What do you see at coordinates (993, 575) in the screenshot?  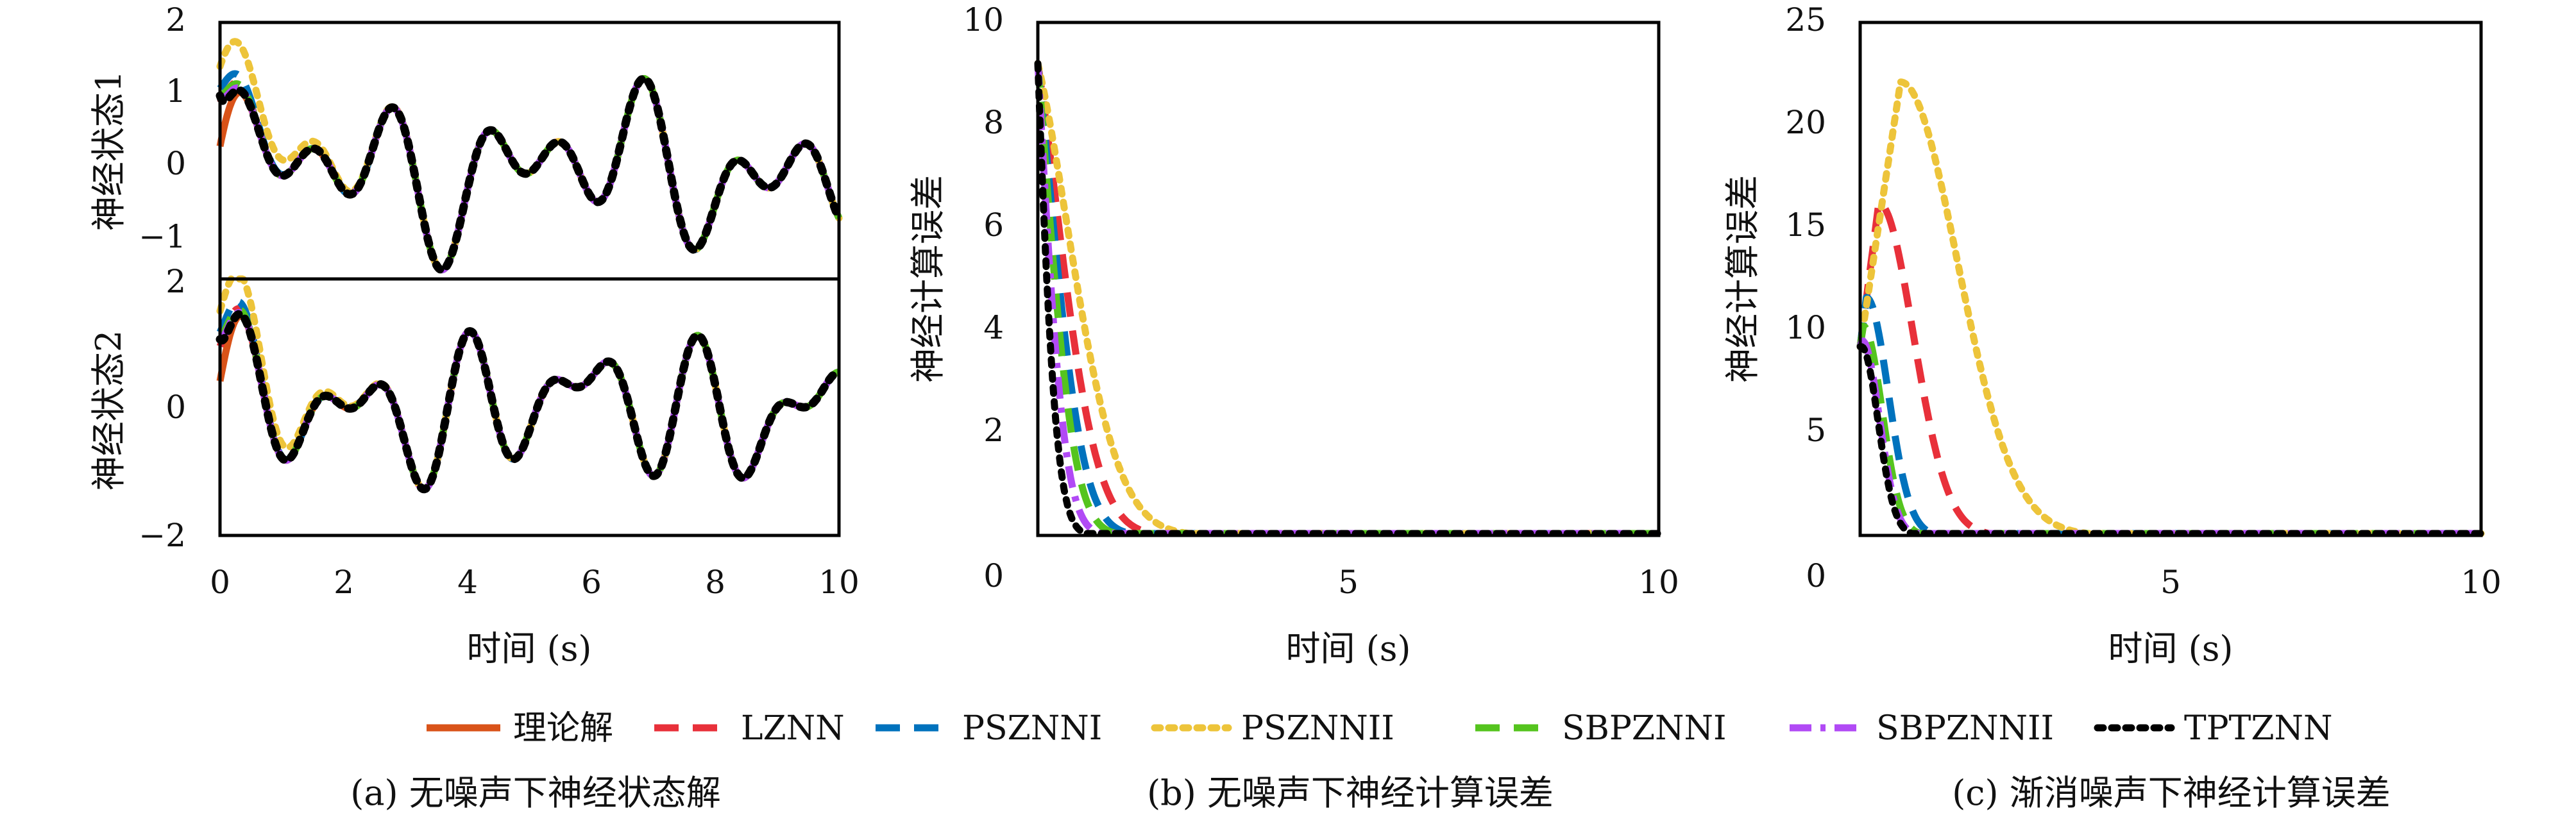 I see `panel-b-ytick-0: 0` at bounding box center [993, 575].